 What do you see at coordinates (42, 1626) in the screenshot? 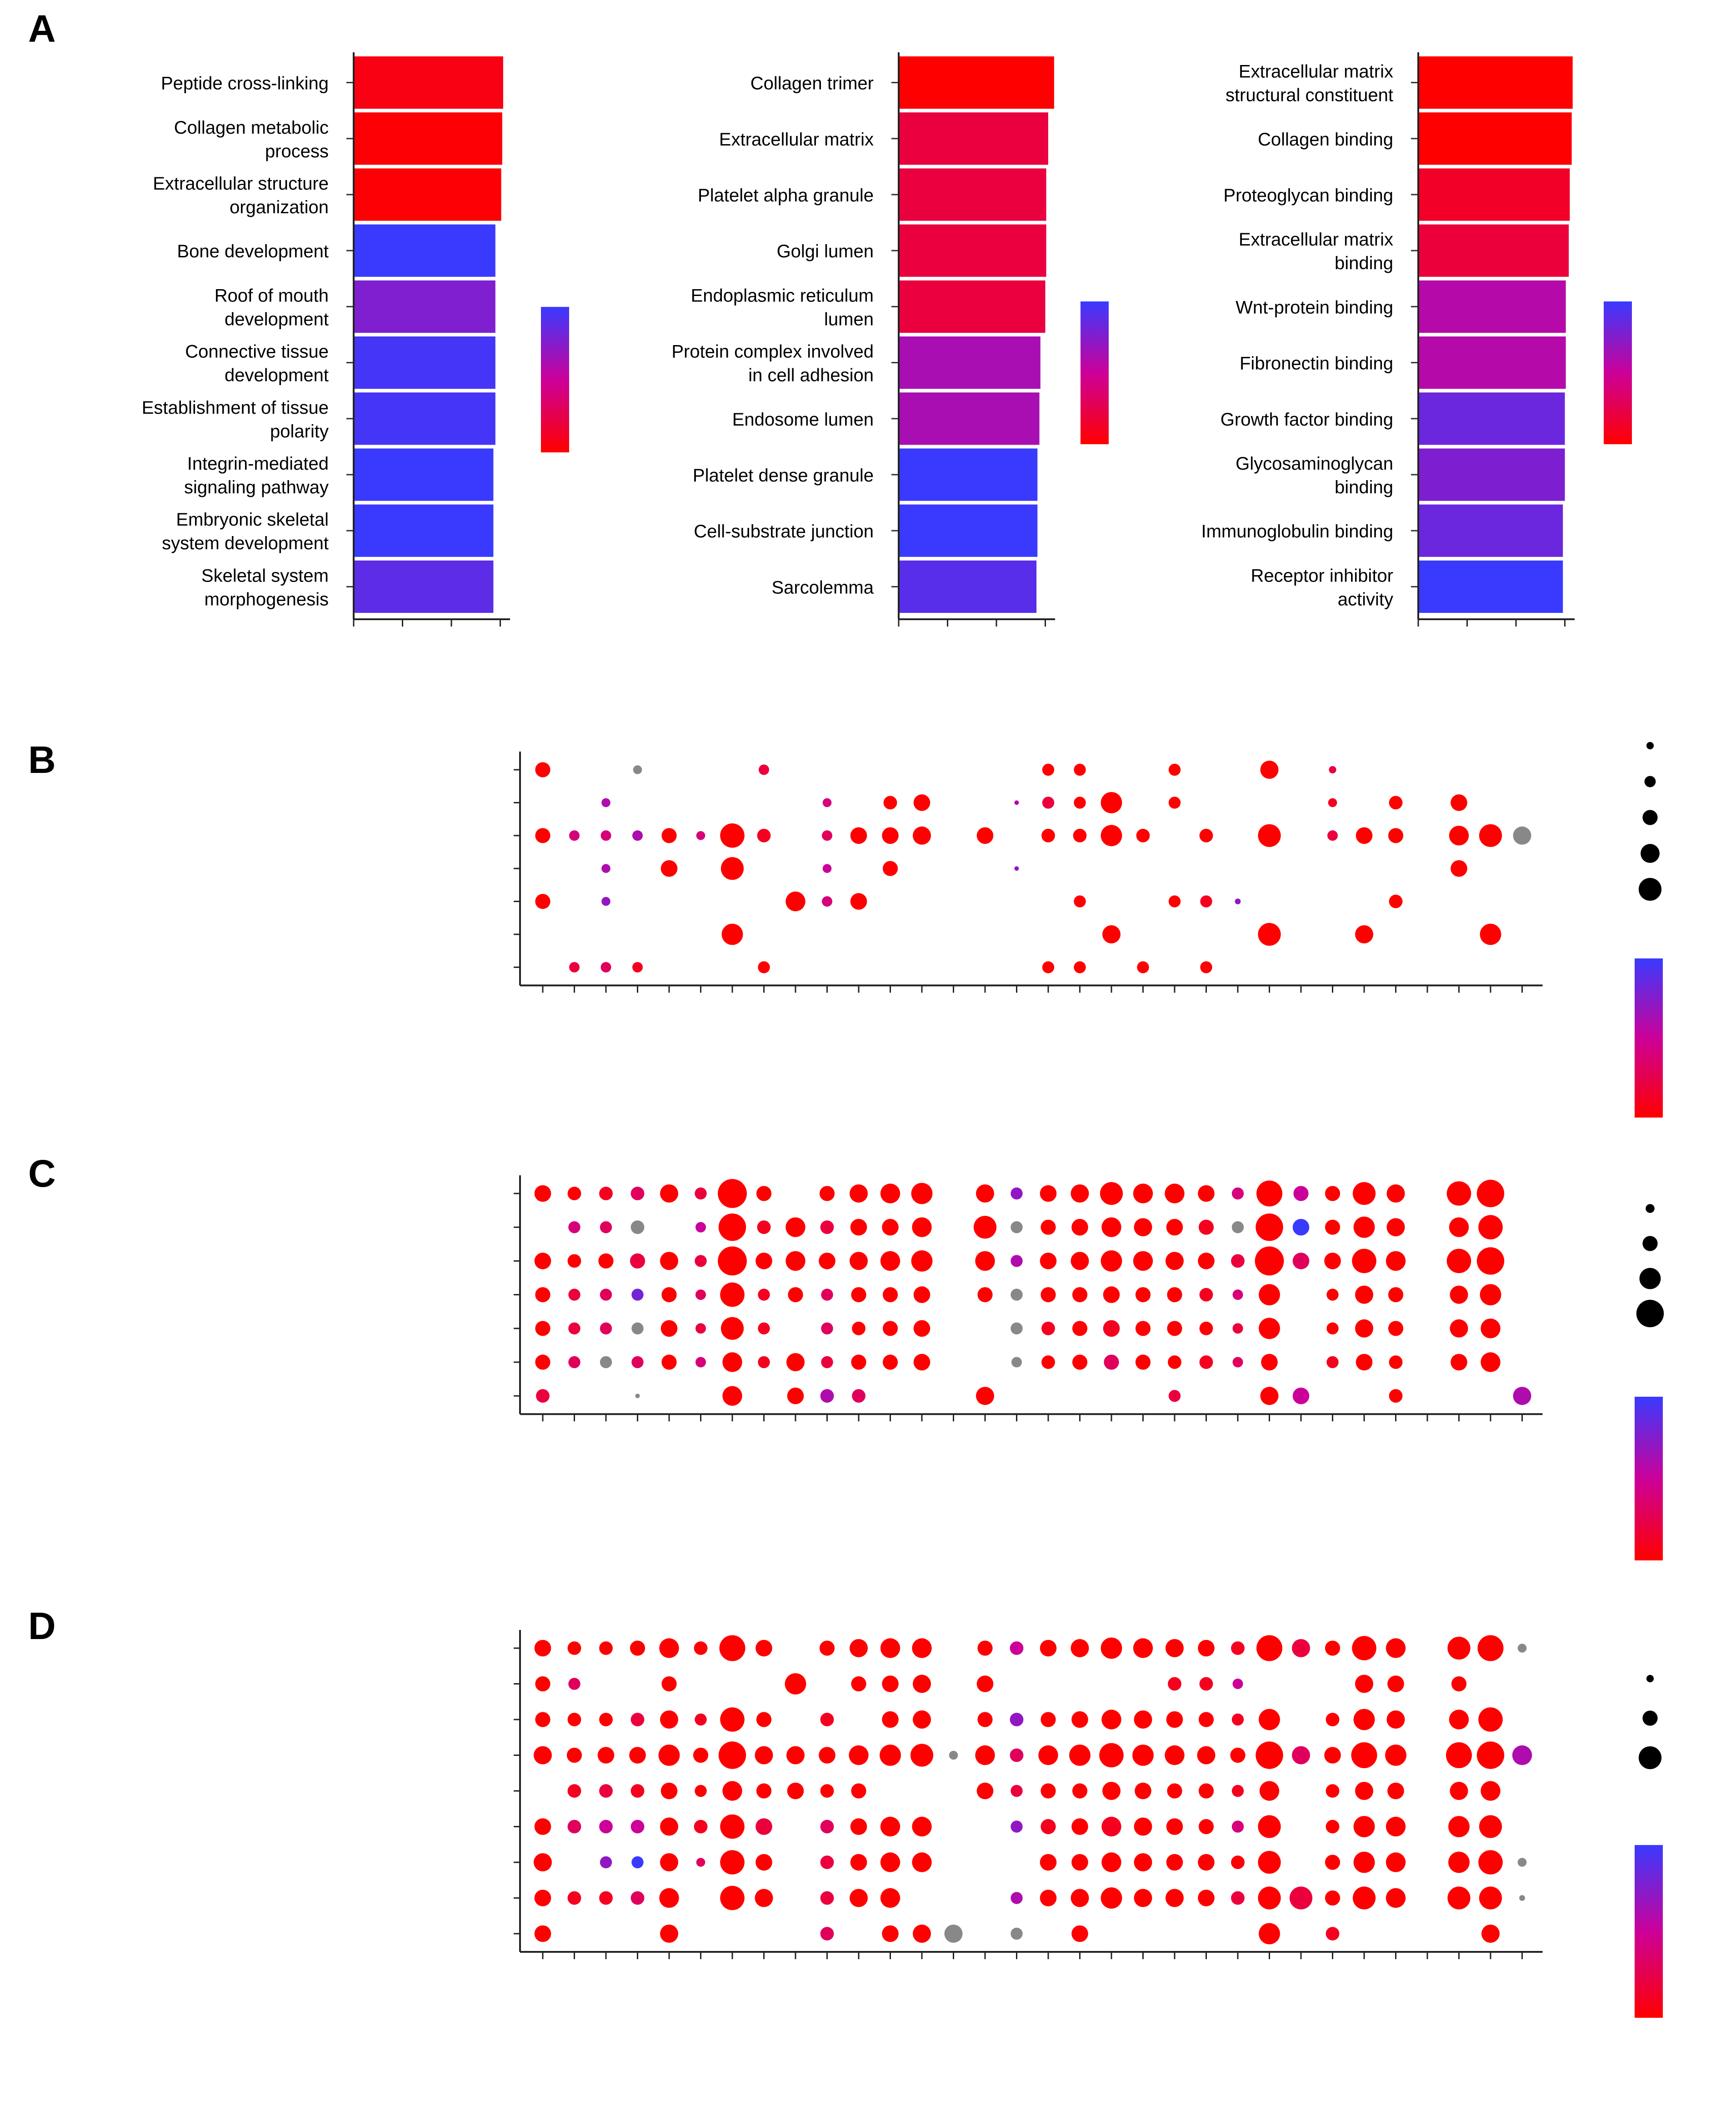
I see `panel-label-d: D` at bounding box center [42, 1626].